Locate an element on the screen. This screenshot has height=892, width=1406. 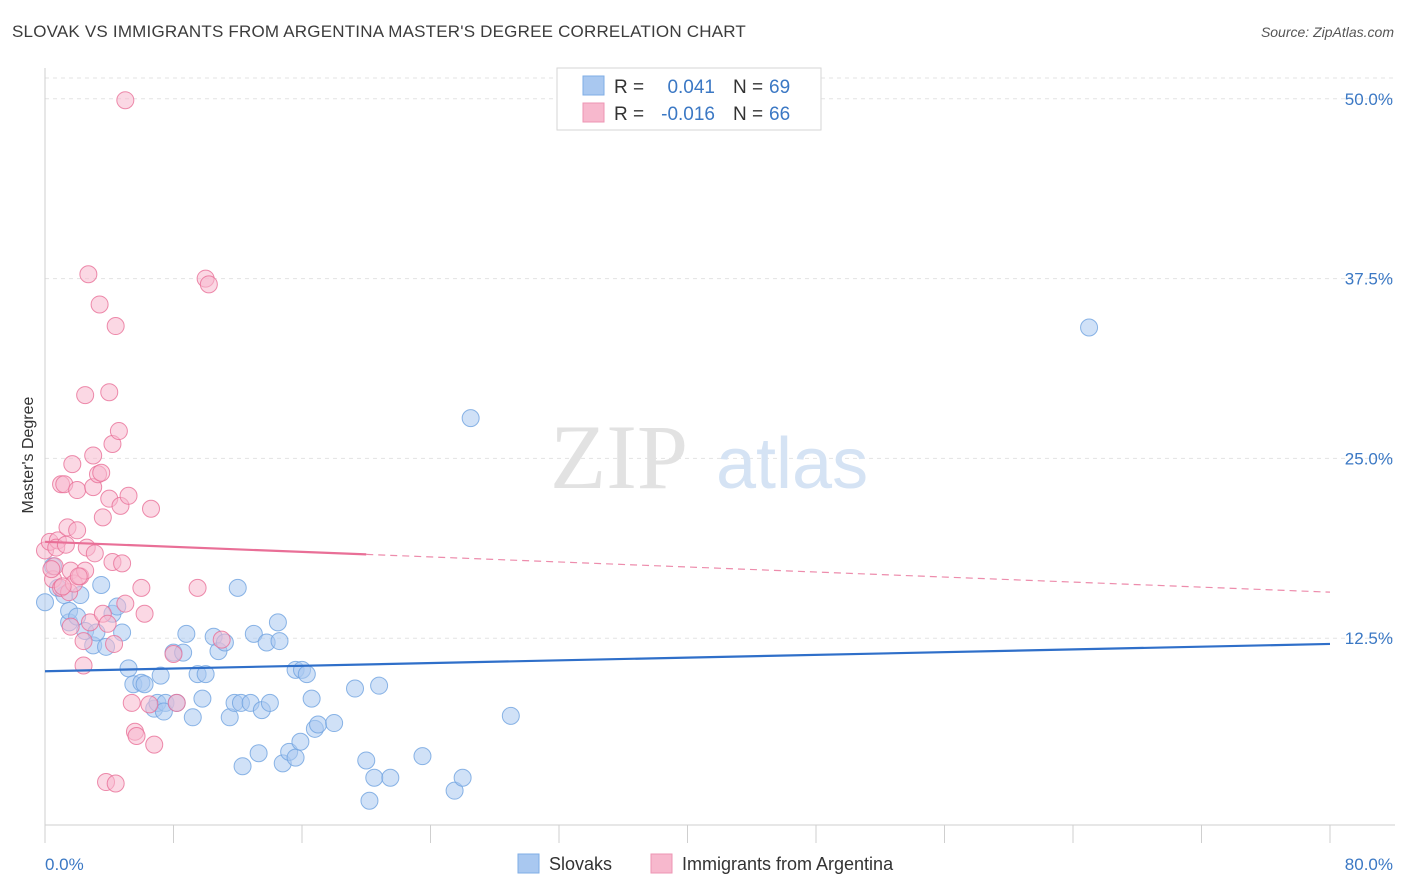
legend-bottom-swatch-argentina is located at coordinates (661, 863).